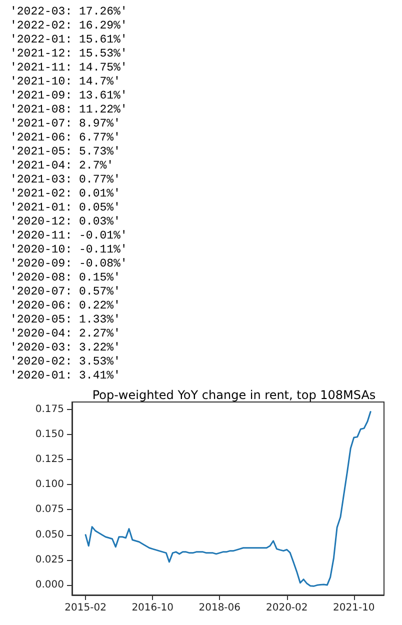 Image resolution: width=402 pixels, height=625 pixels. I want to click on text: '2020-02: 3.53%', so click(65, 362).